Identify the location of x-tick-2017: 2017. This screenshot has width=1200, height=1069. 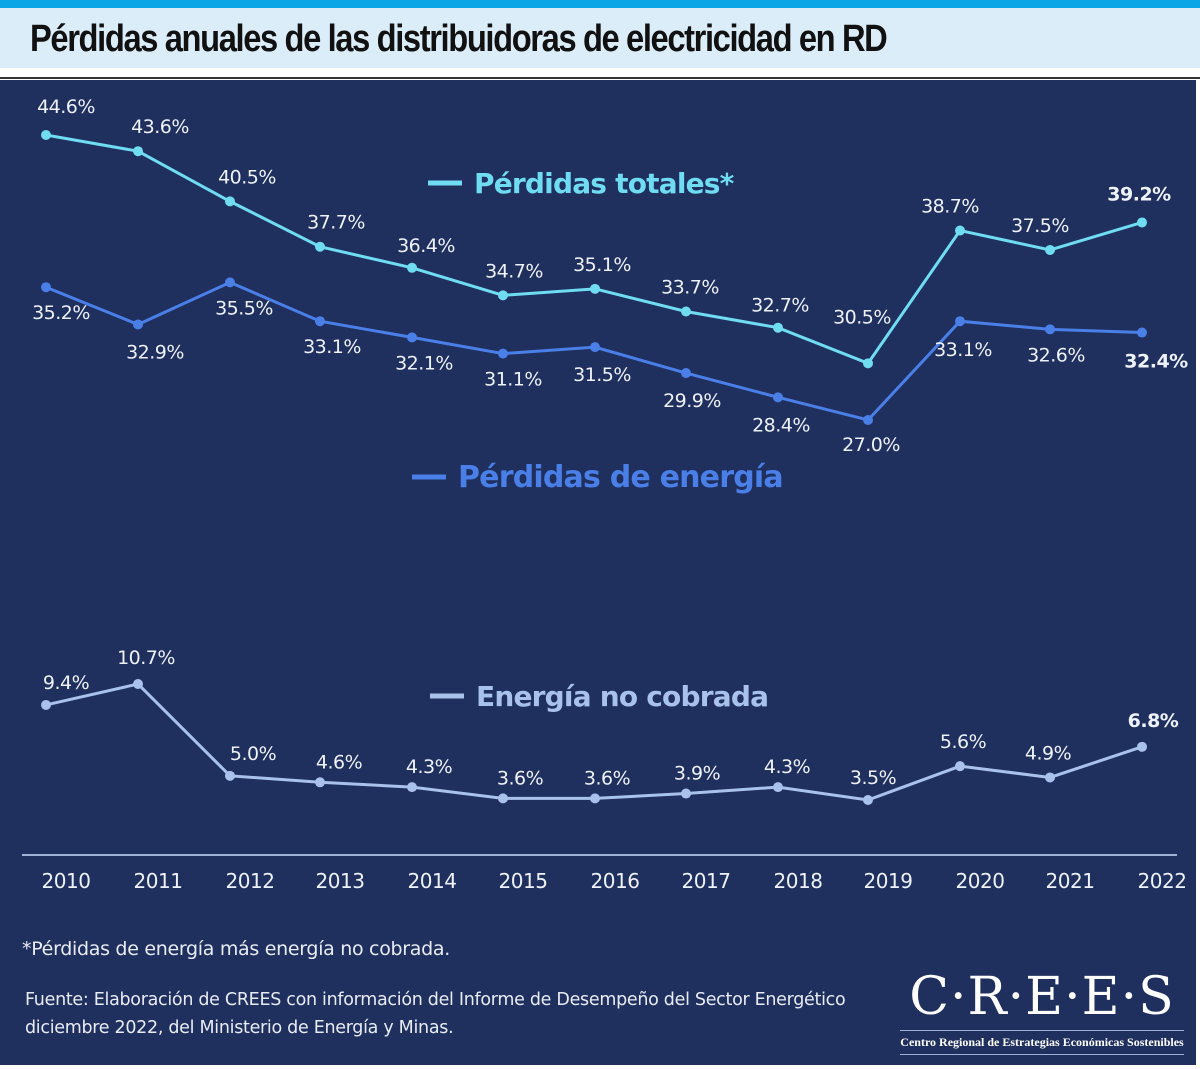
(706, 881).